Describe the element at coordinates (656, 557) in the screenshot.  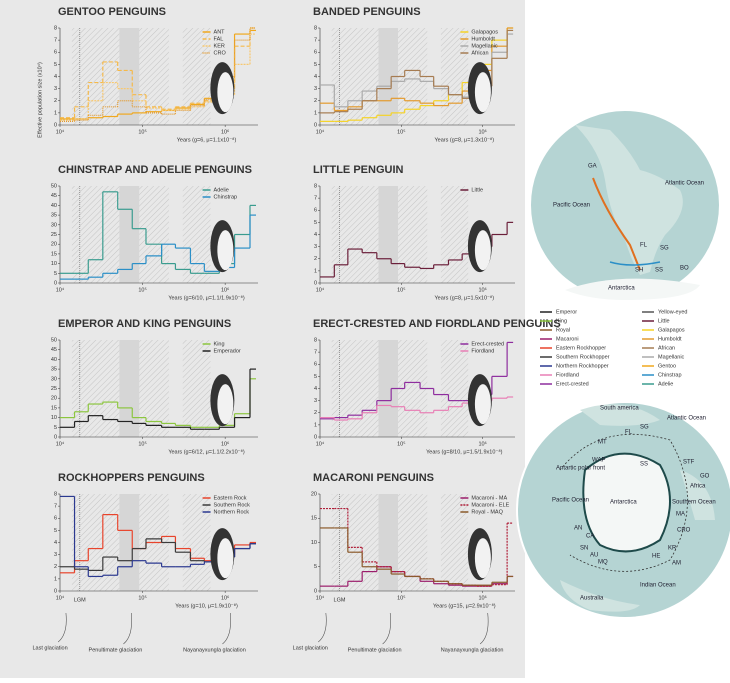
I see `map-label: HE` at that location.